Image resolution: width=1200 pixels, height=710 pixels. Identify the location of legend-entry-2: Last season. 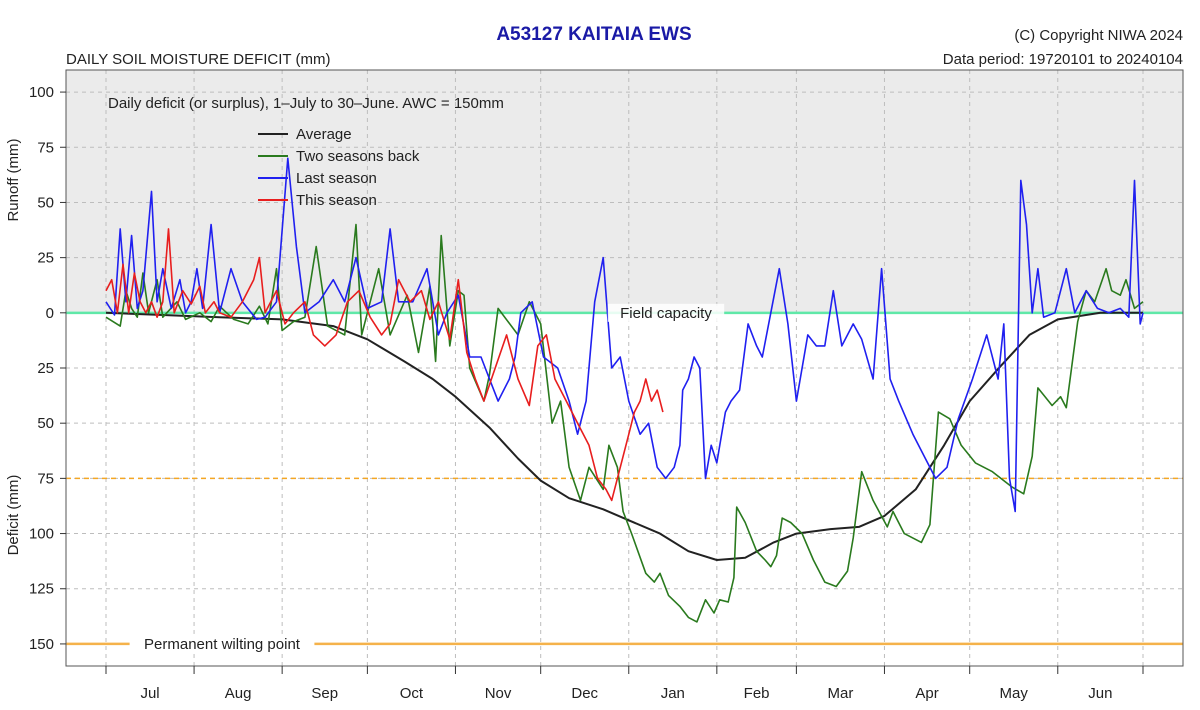
(336, 178).